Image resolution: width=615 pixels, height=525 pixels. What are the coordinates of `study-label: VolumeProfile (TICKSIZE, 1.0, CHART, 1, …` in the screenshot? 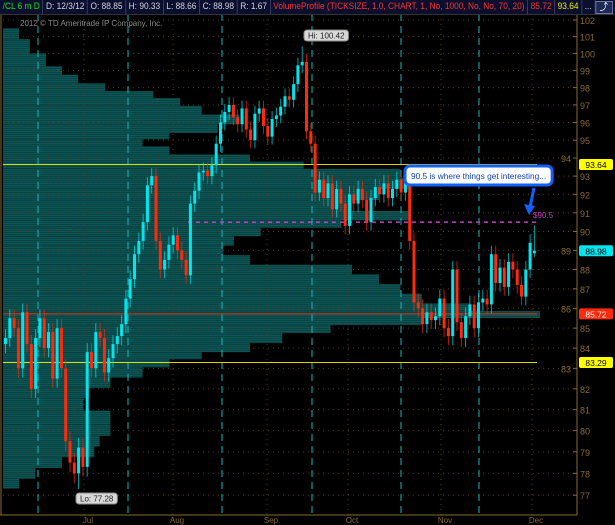 It's located at (400, 7).